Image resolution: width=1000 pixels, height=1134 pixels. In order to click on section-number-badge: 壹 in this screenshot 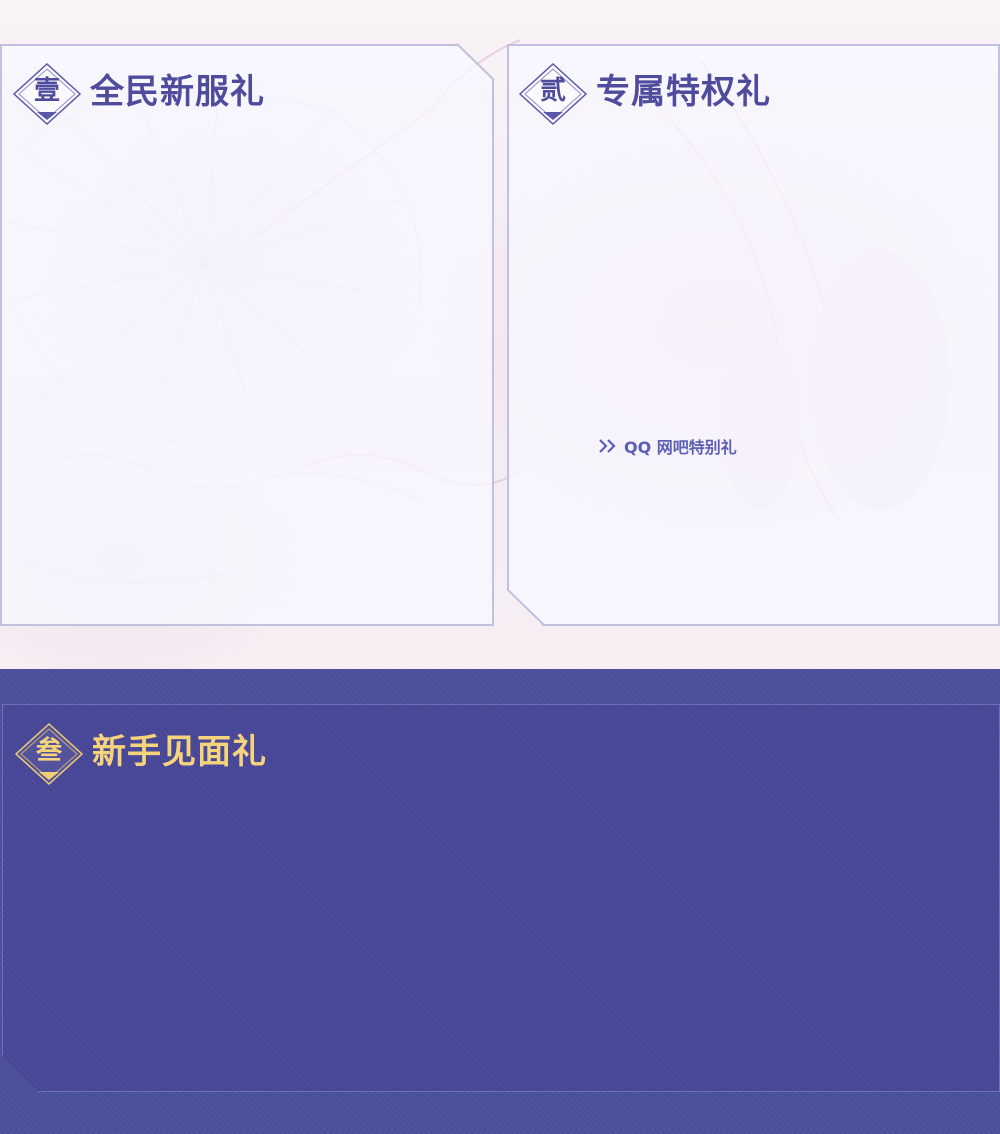, I will do `click(47, 94)`.